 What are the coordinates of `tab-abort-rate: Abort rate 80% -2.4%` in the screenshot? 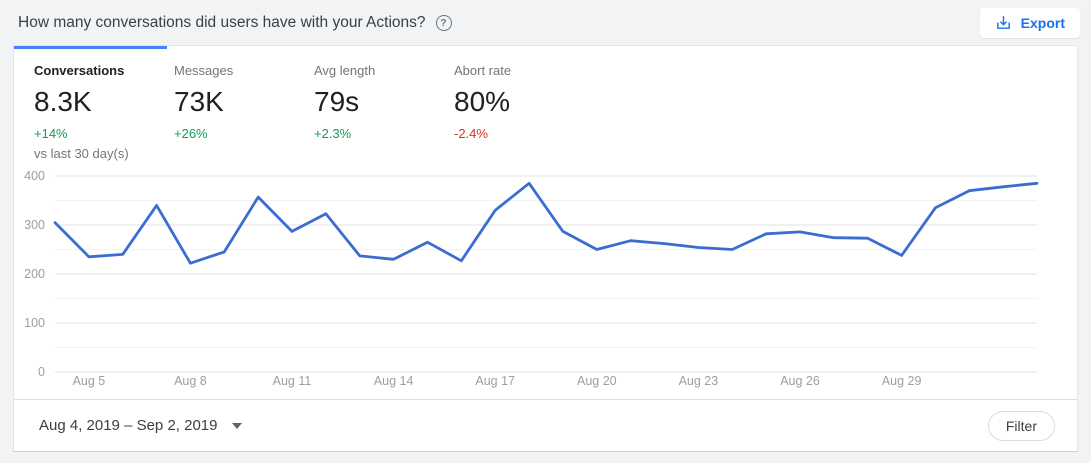 It's located at (504, 112).